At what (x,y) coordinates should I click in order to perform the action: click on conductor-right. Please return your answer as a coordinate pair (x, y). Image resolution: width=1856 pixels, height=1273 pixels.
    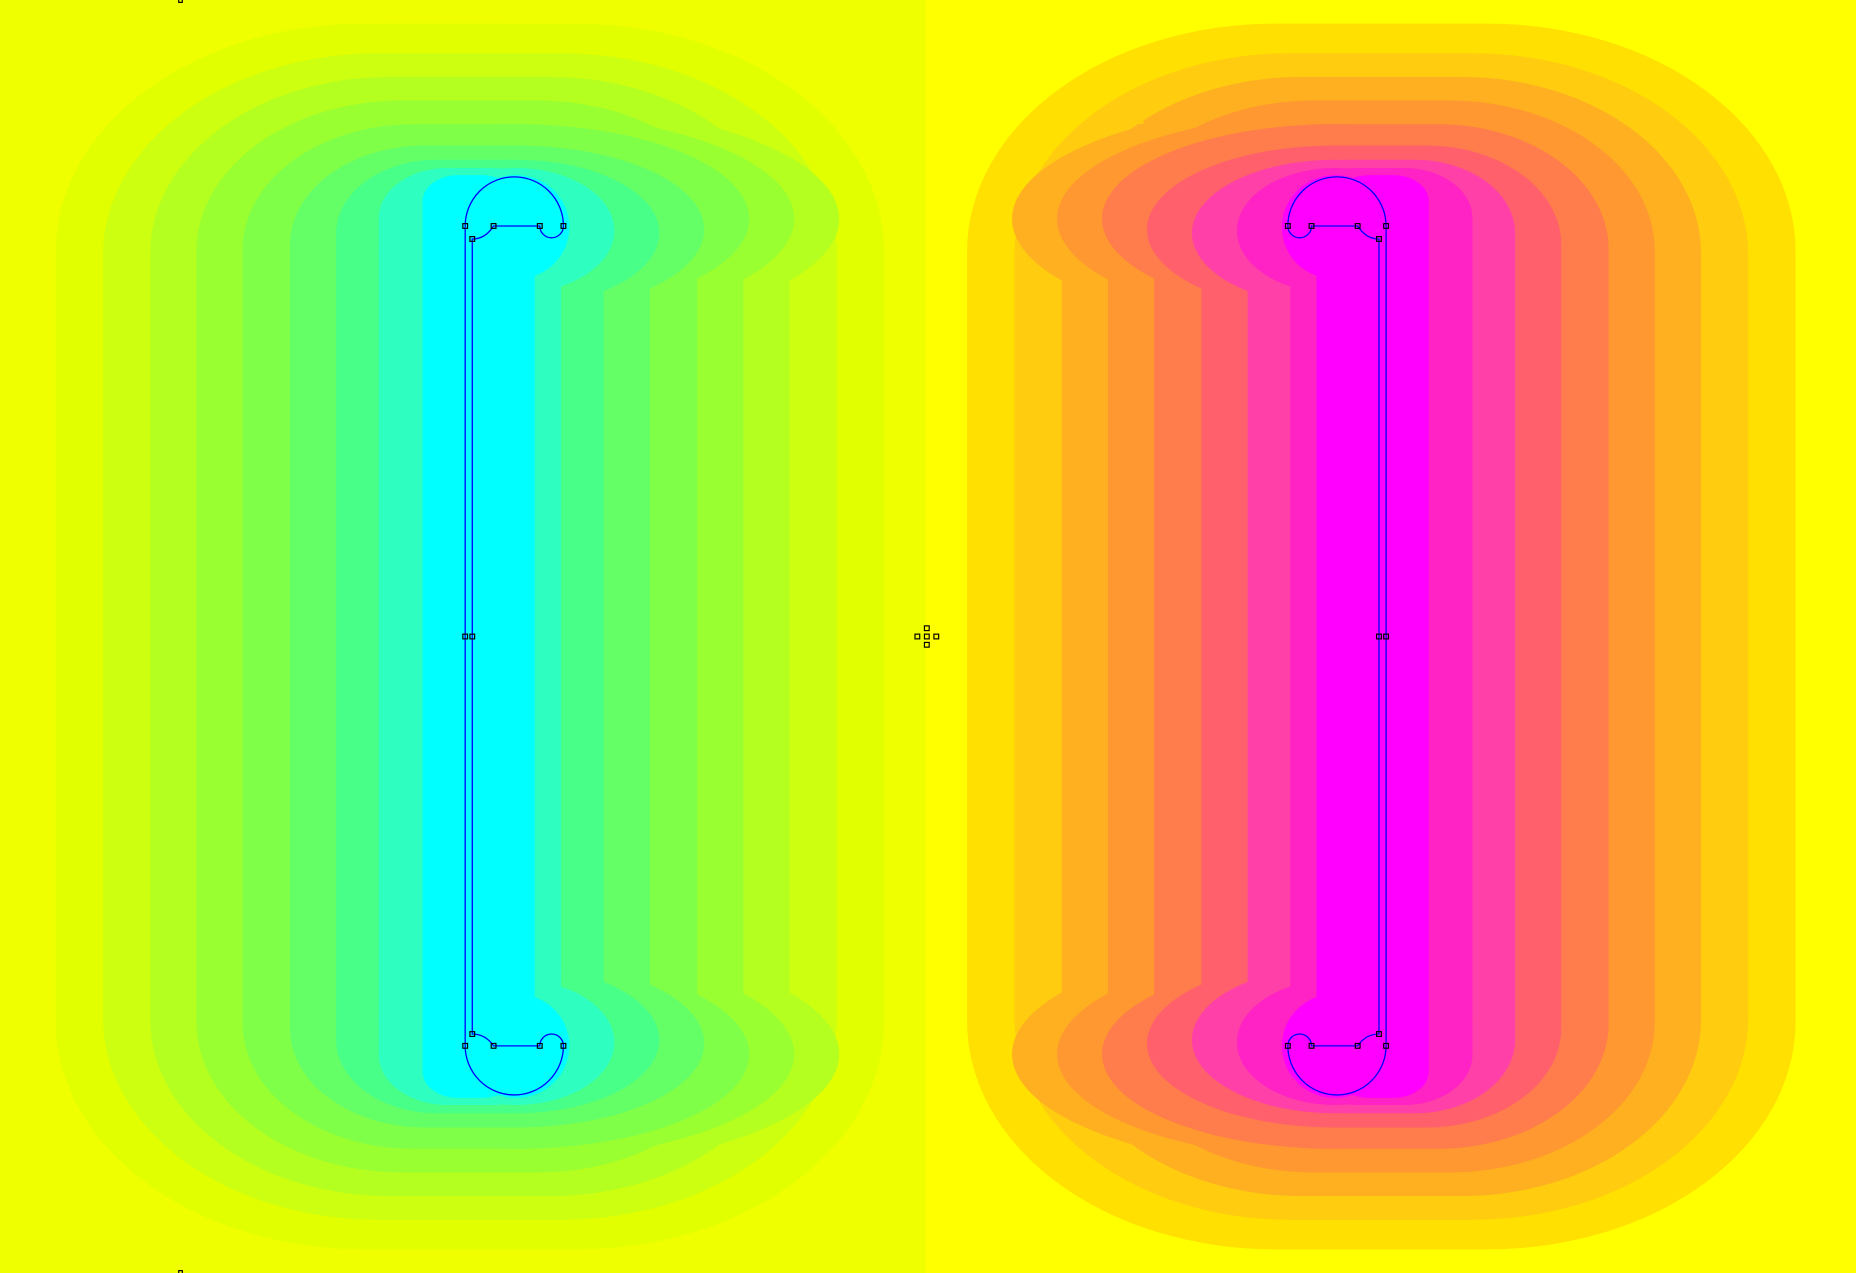
    Looking at the image, I should click on (1337, 636).